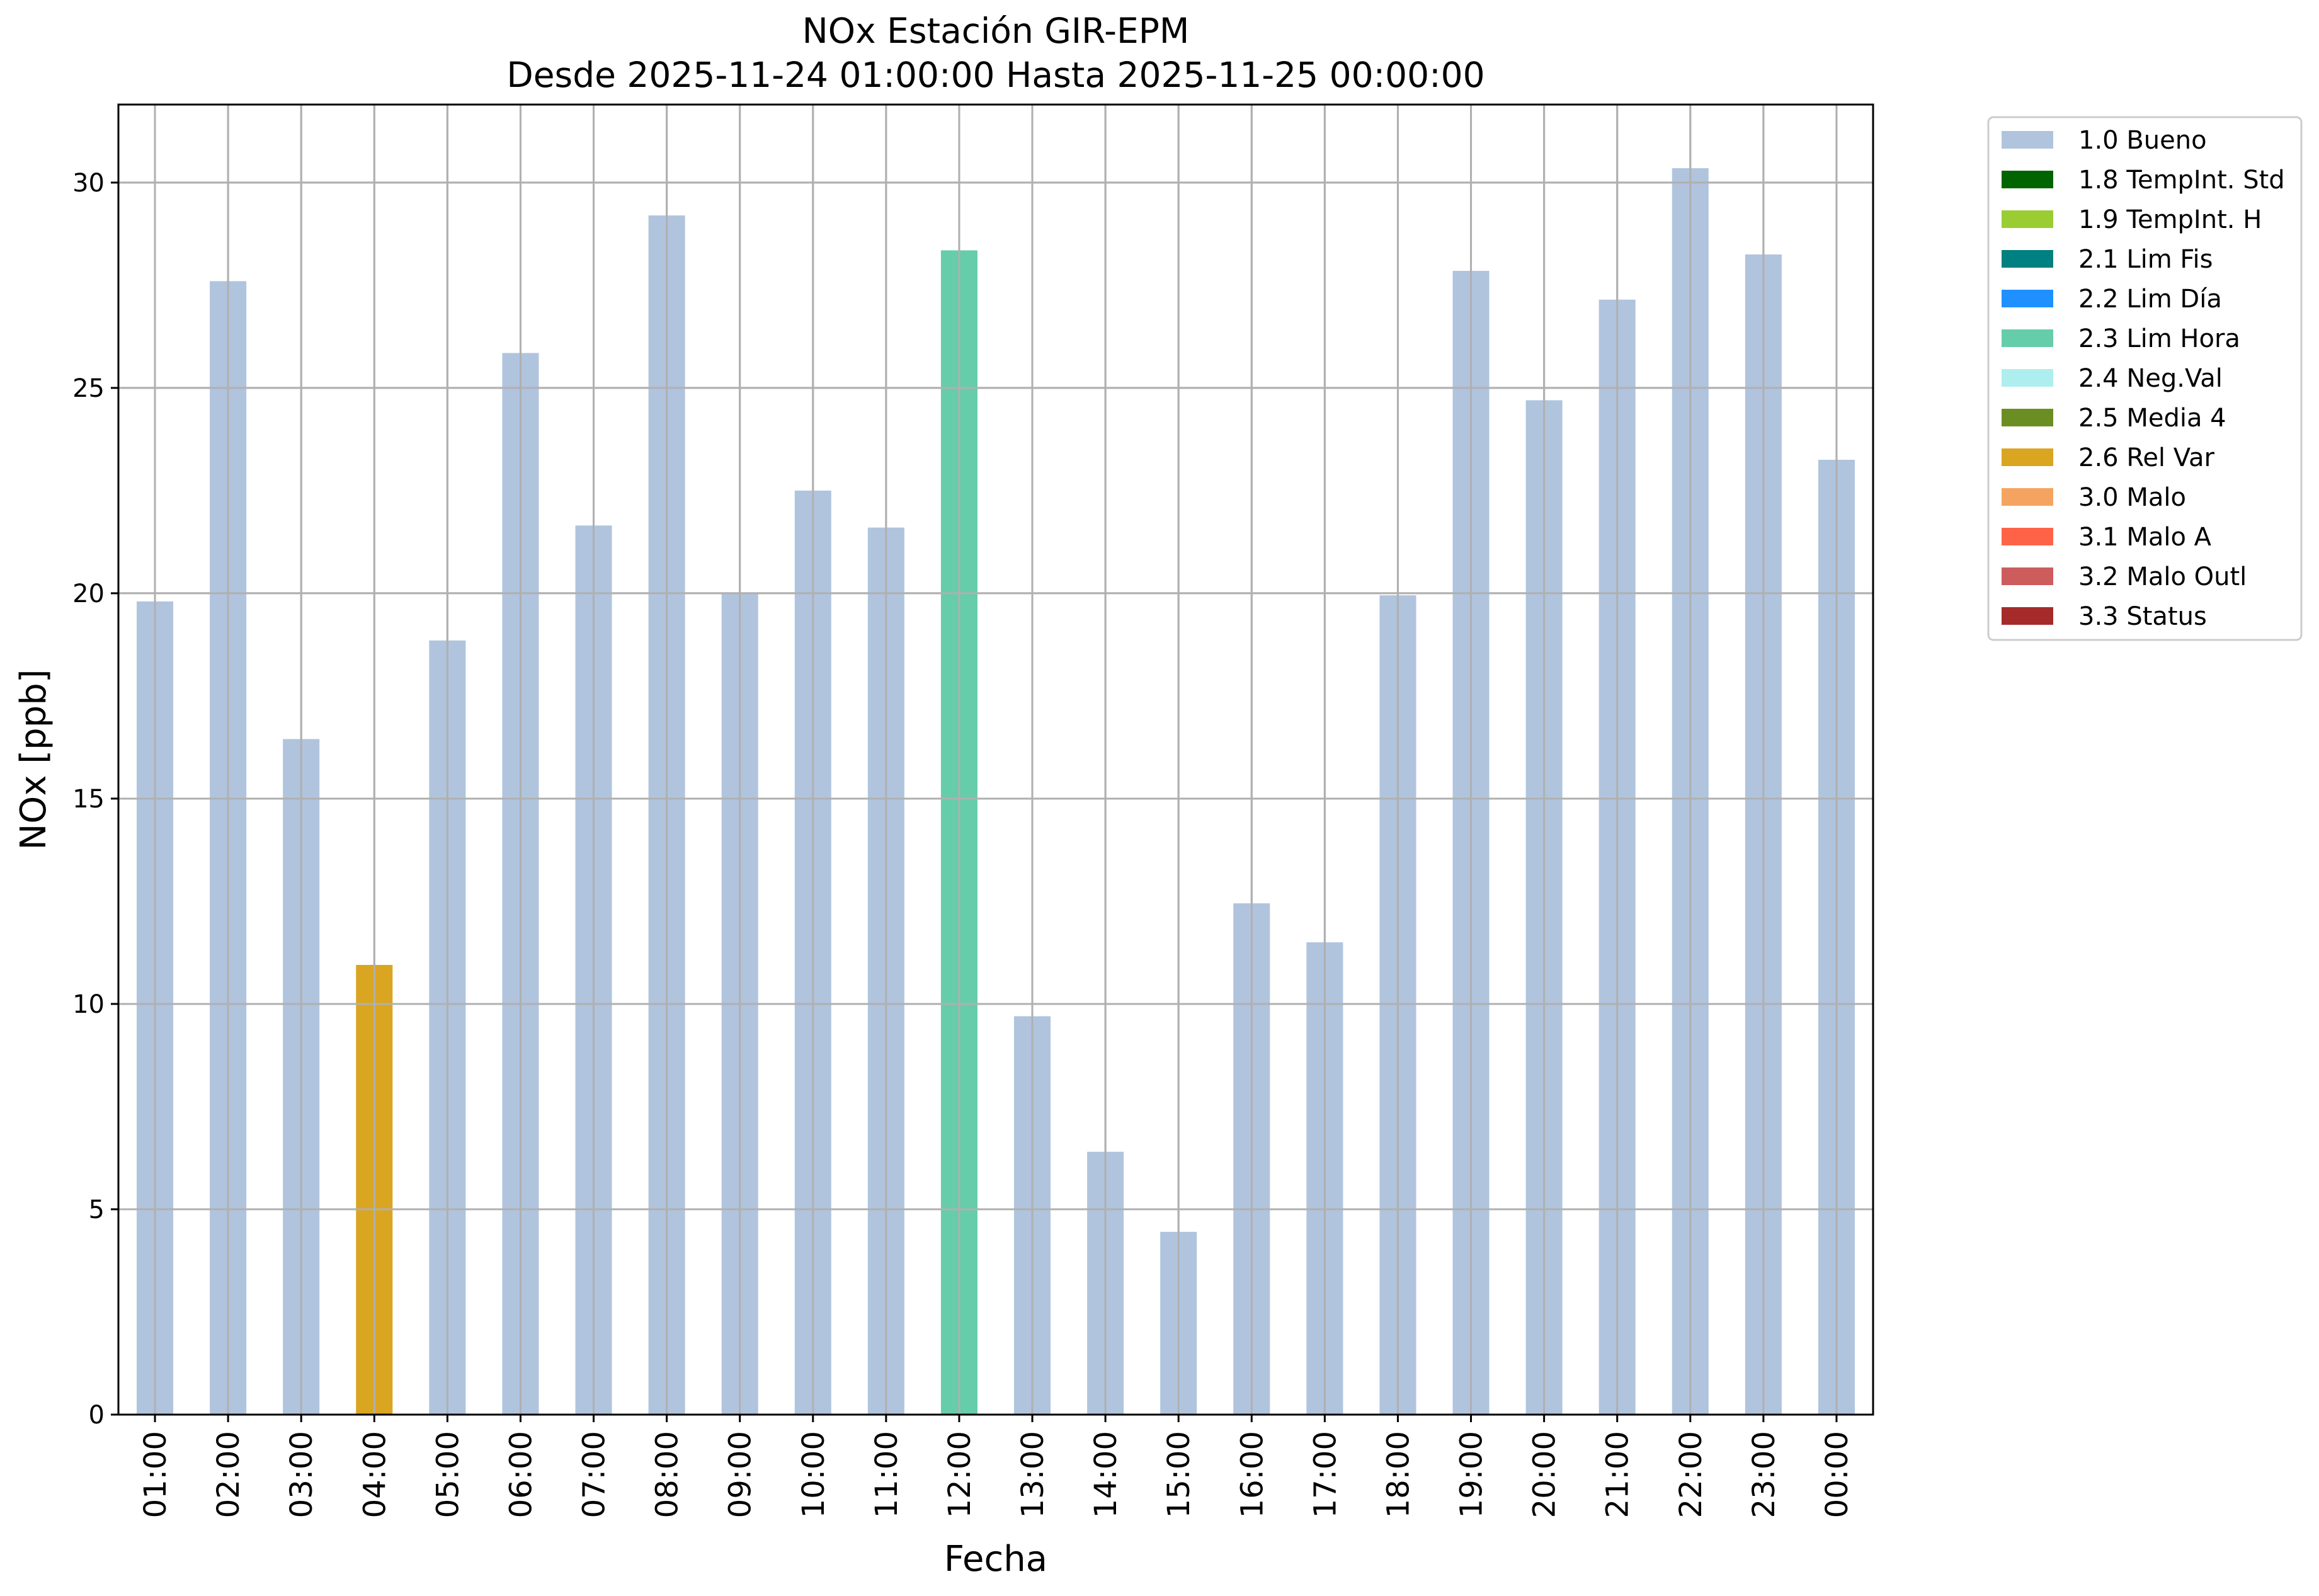  What do you see at coordinates (88, 1004) in the screenshot?
I see `y-tick-label: 10` at bounding box center [88, 1004].